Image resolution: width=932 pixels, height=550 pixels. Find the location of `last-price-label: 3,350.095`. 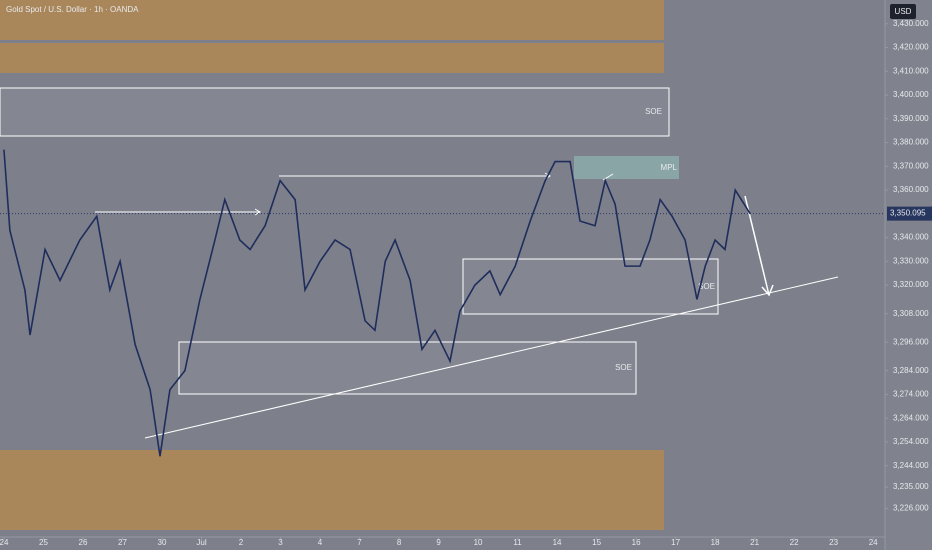

last-price-label: 3,350.095 is located at coordinates (908, 213).